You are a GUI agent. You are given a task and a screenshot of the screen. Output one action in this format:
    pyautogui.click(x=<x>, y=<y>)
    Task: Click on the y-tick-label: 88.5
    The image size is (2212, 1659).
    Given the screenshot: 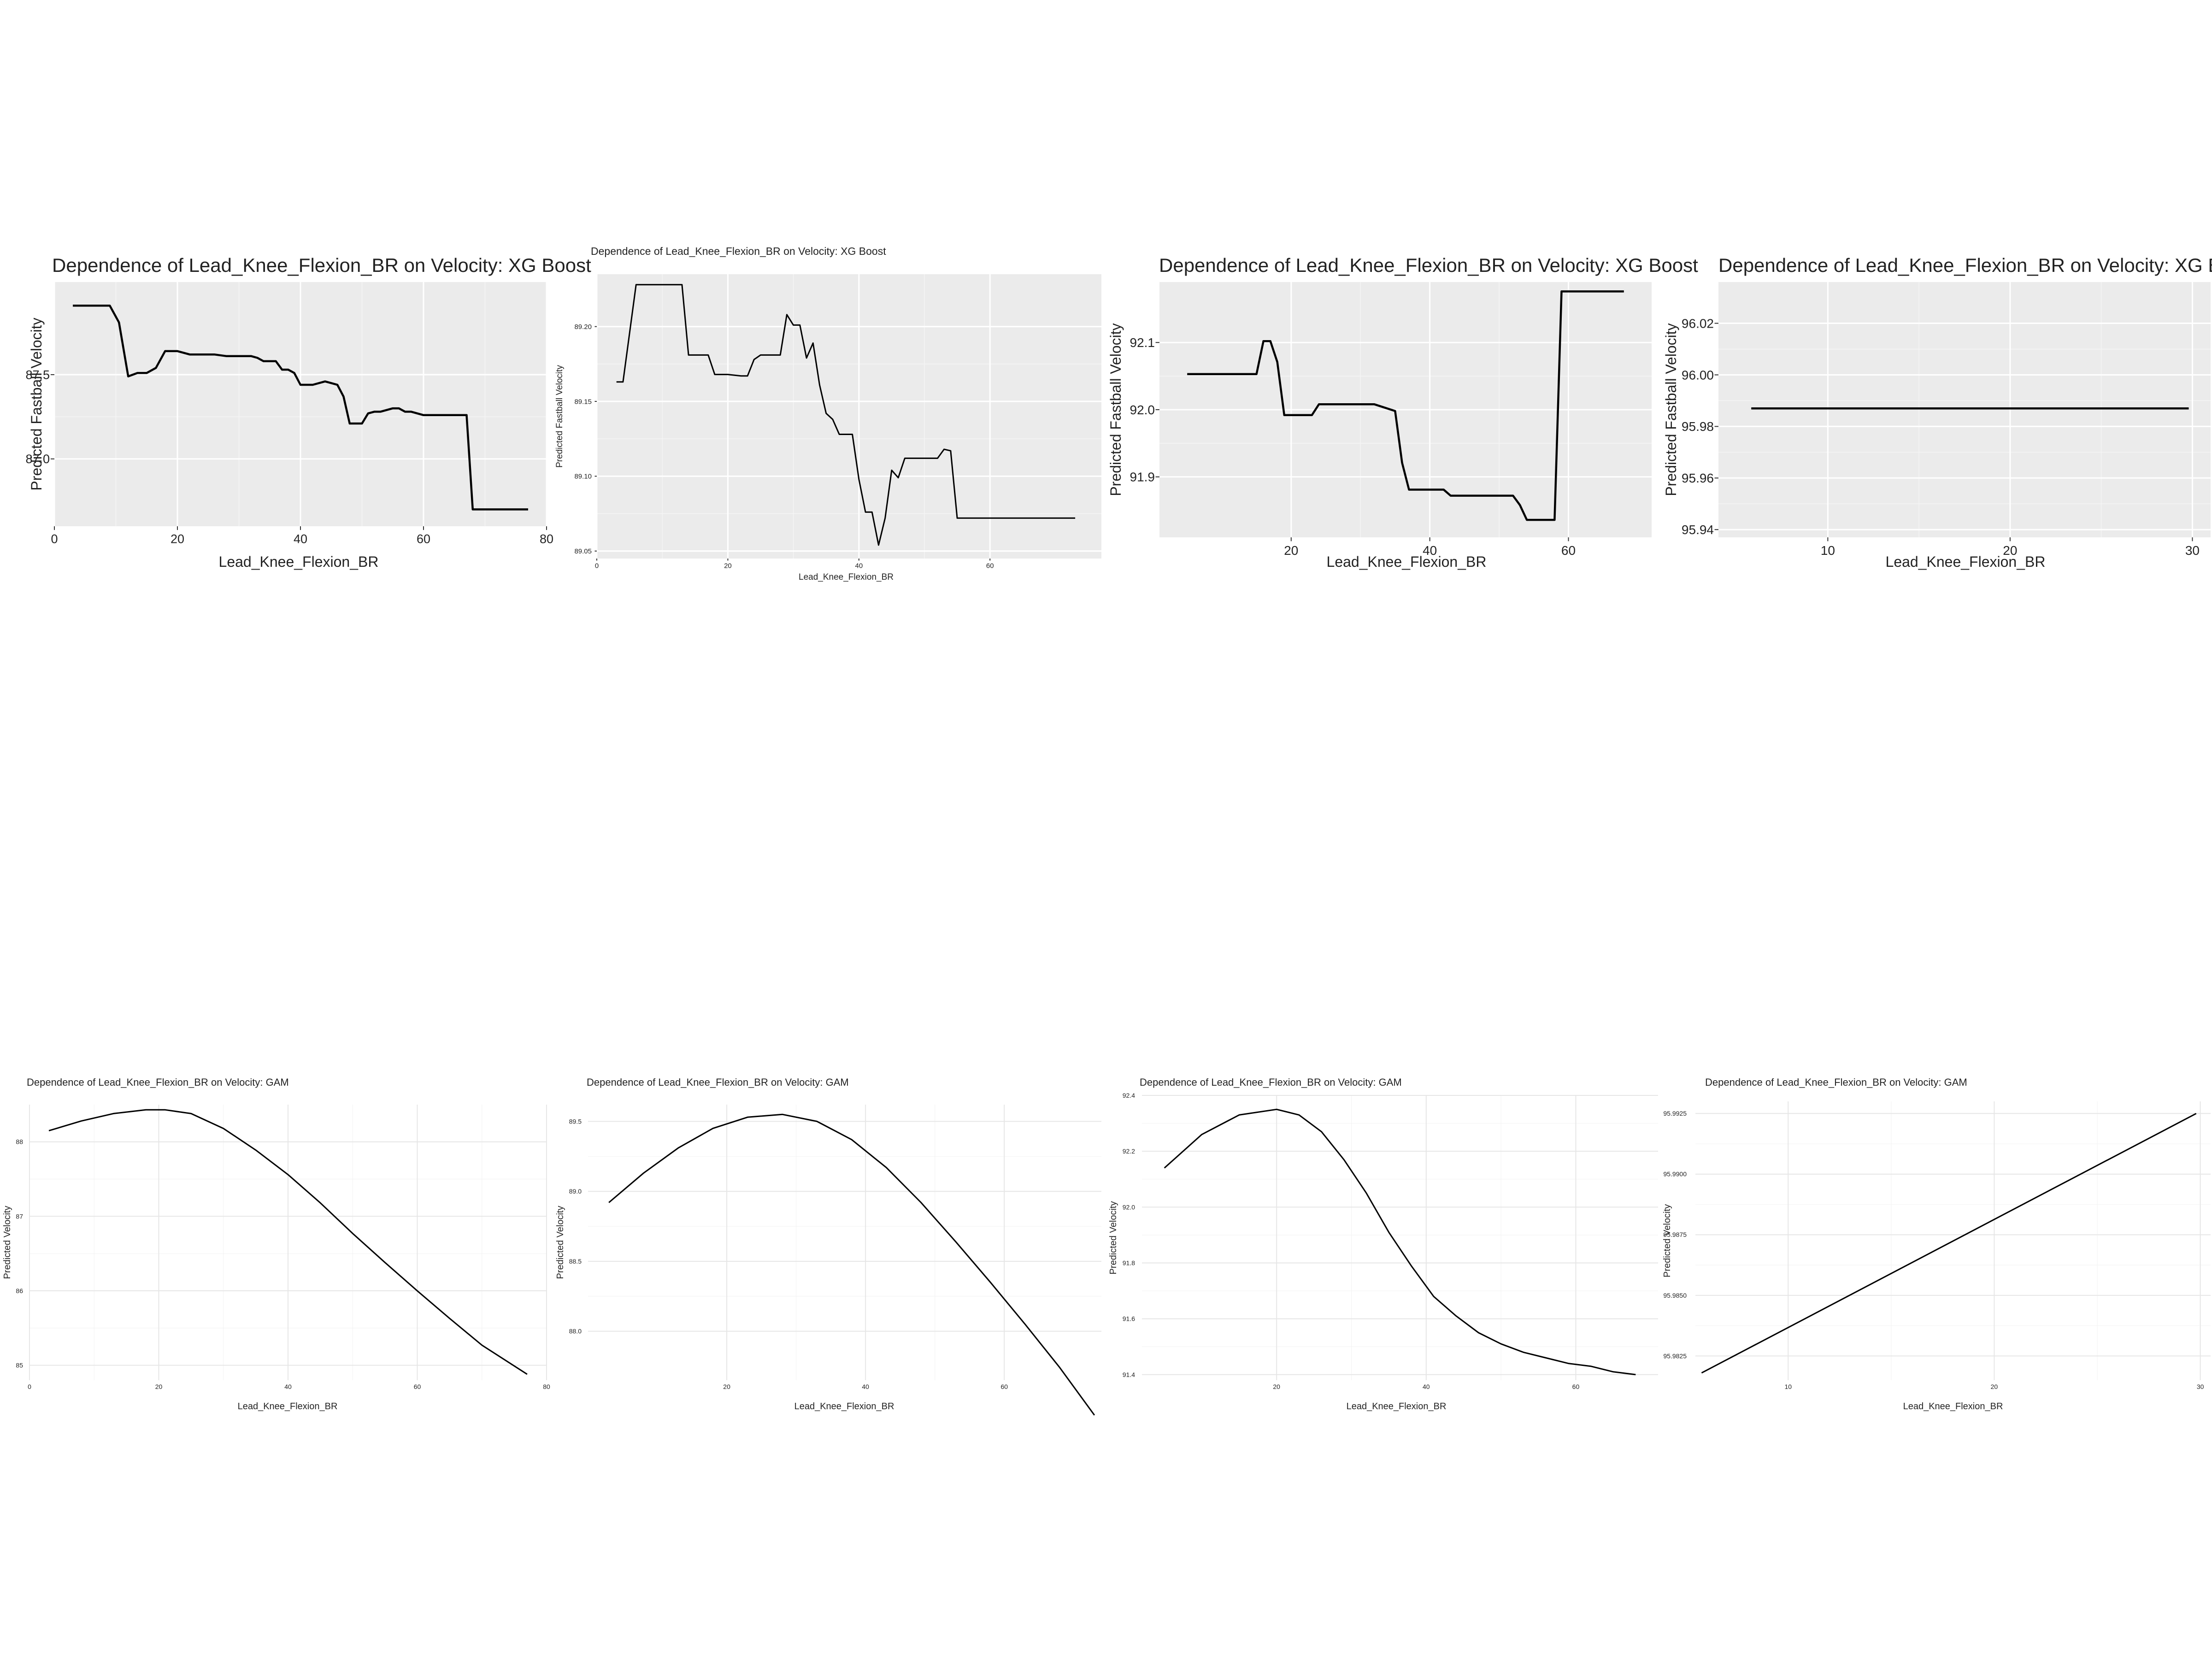 What is the action you would take?
    pyautogui.click(x=575, y=1261)
    